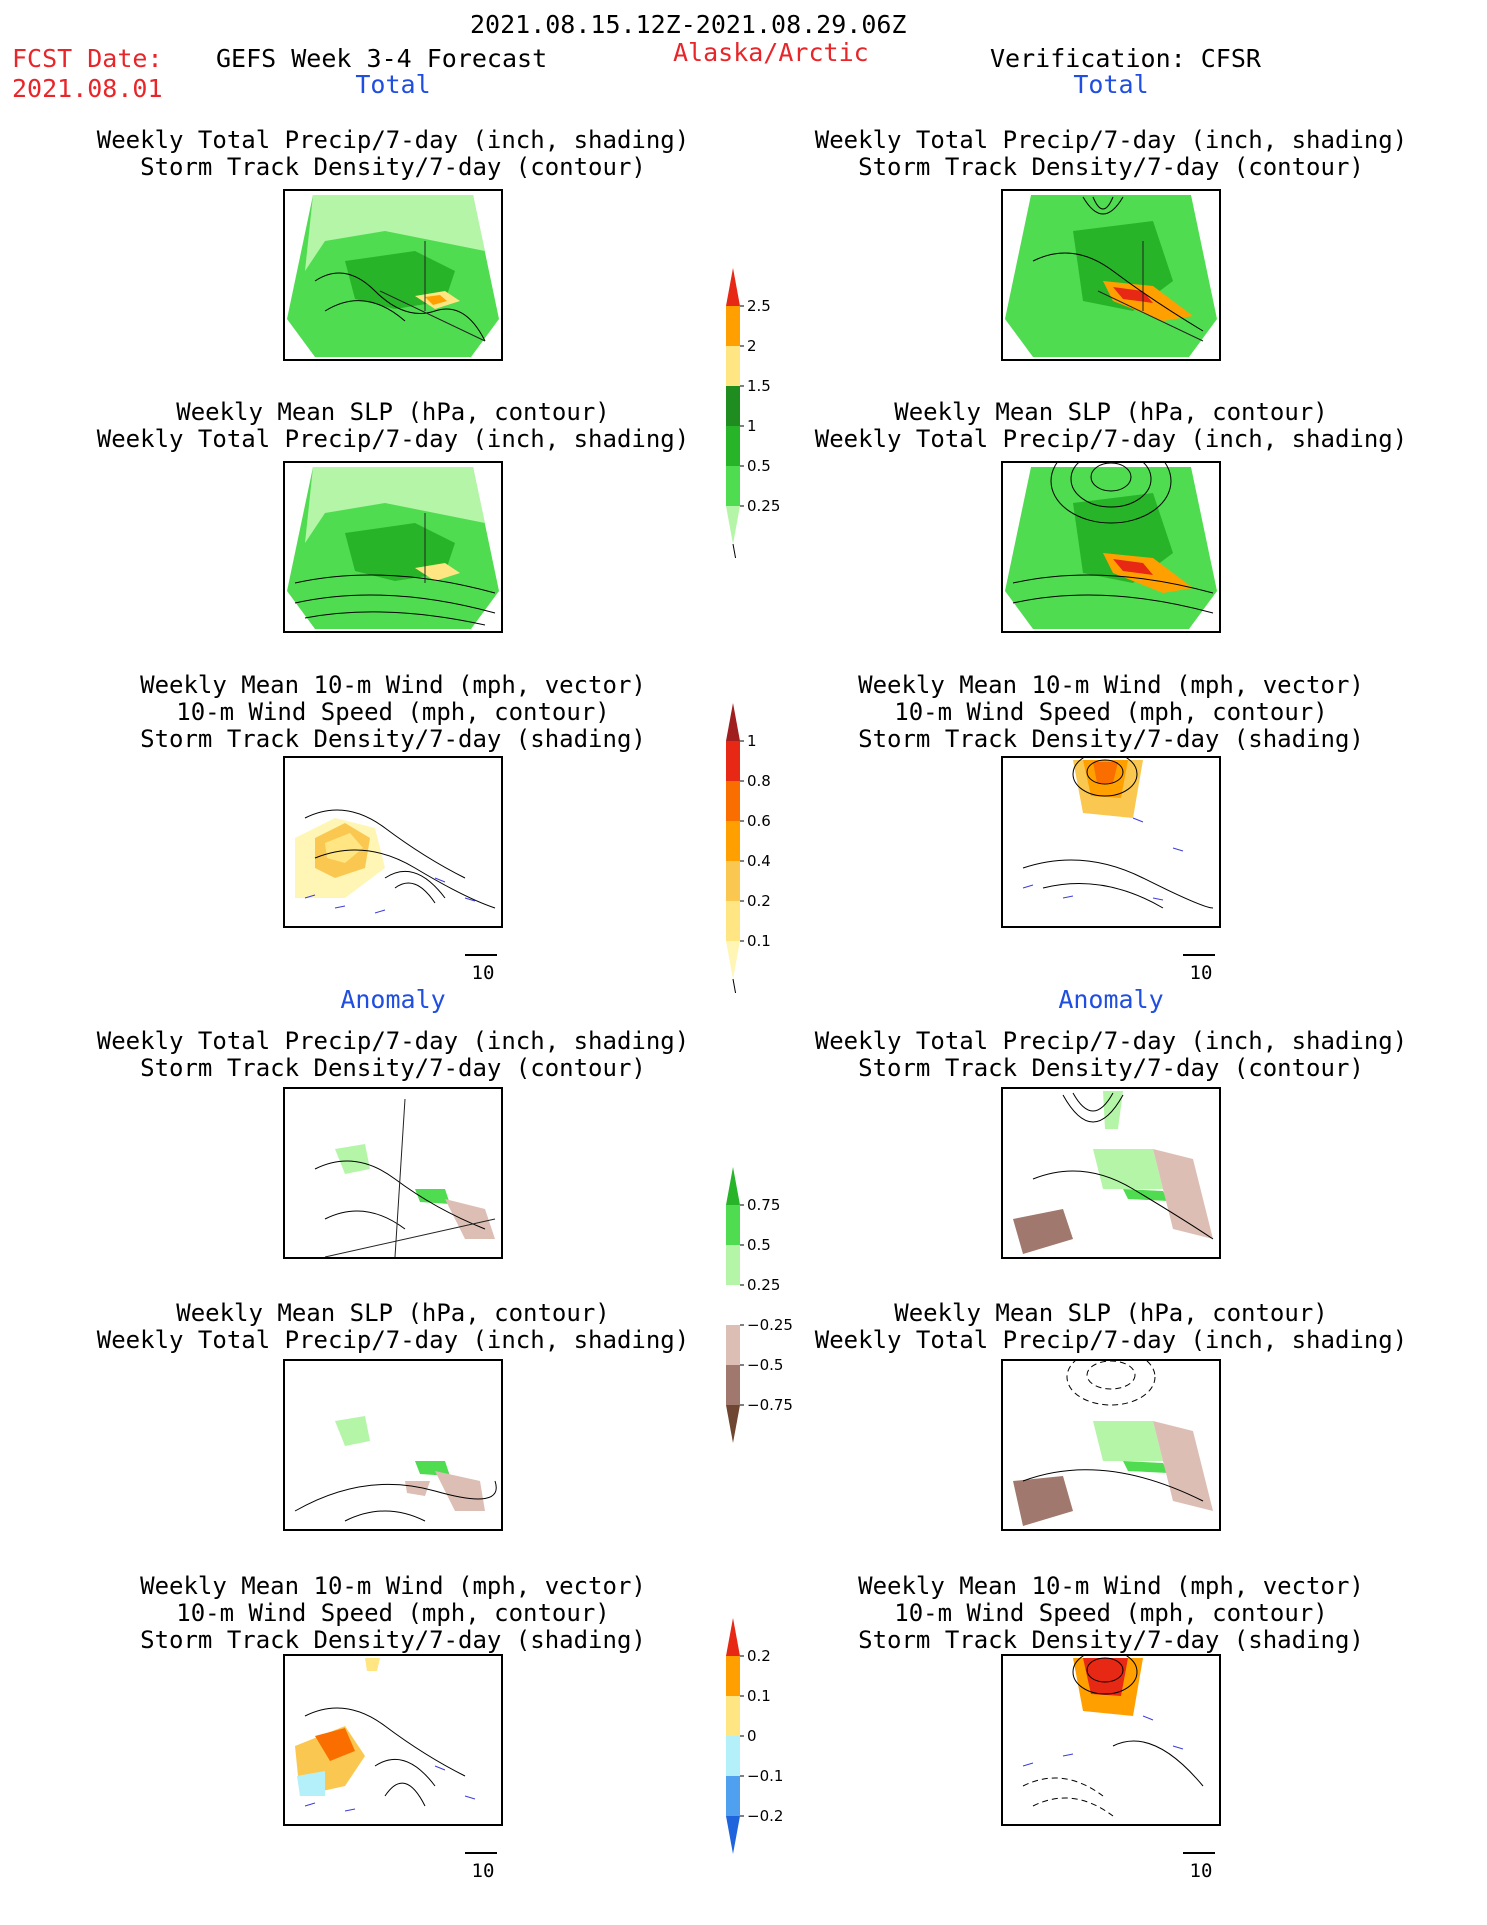 This screenshot has height=1925, width=1487. What do you see at coordinates (393, 167) in the screenshot?
I see `title-r1l-2: Storm Track Density/7-day (contour)` at bounding box center [393, 167].